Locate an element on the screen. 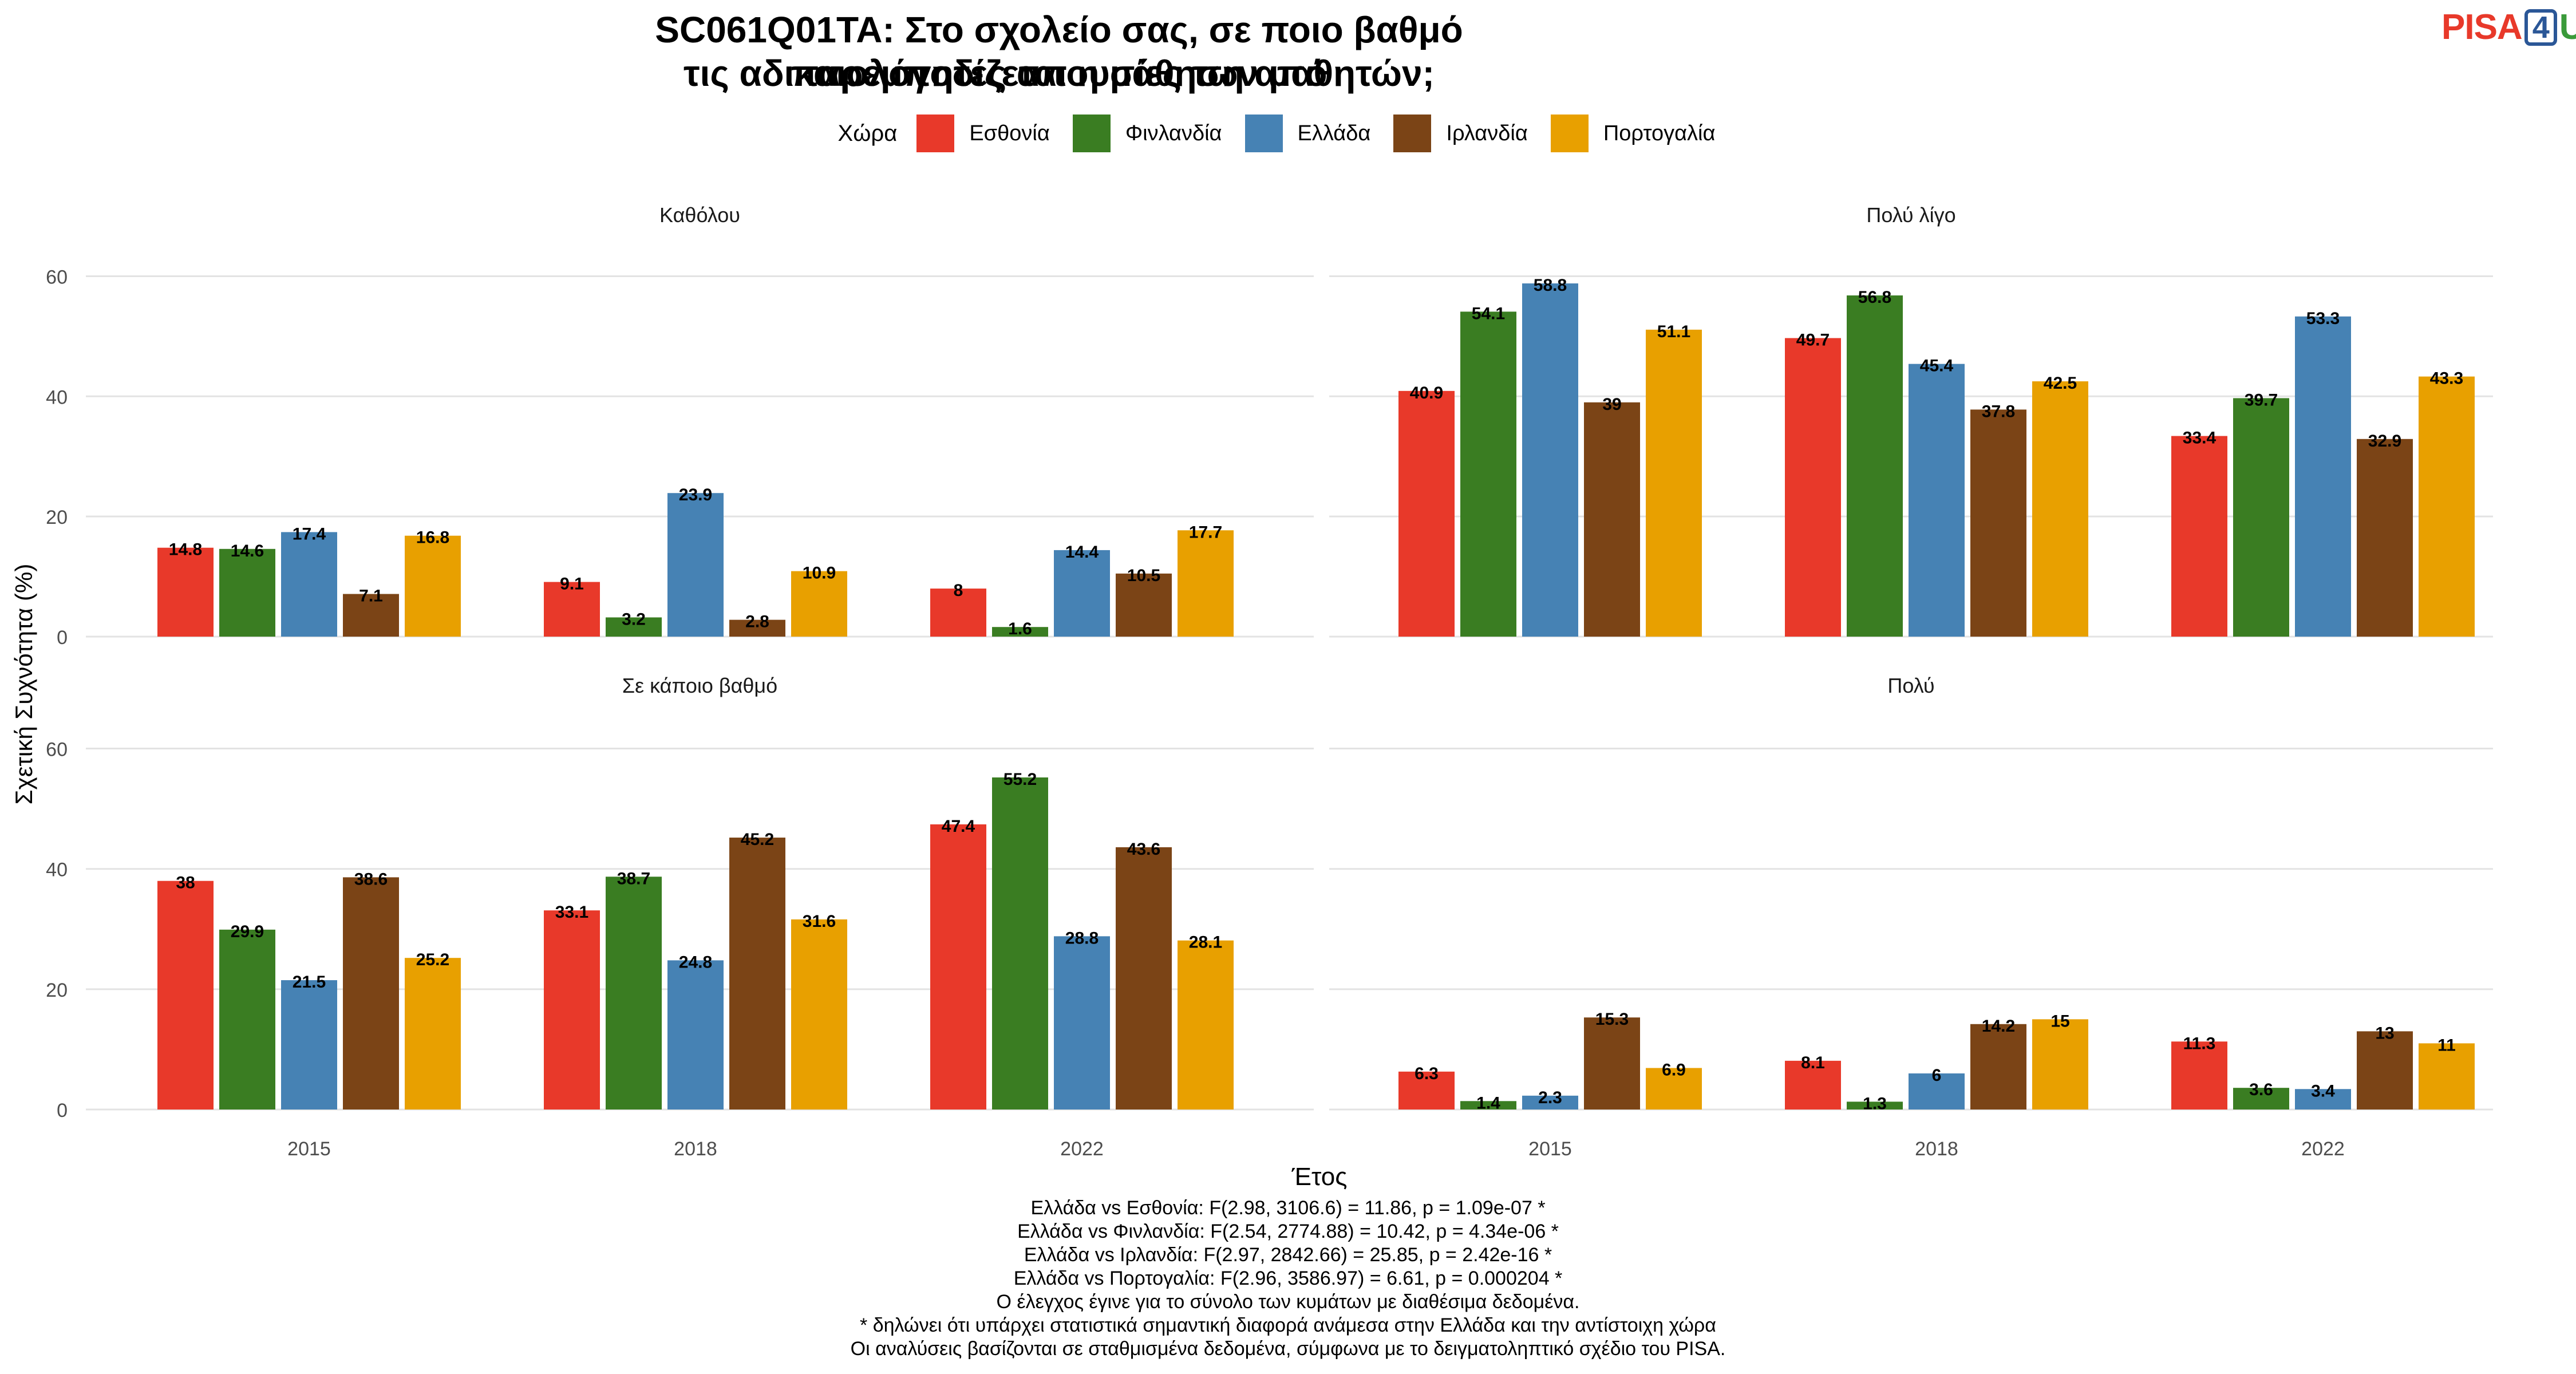 Image resolution: width=2576 pixels, height=1374 pixels. data-label: 11 is located at coordinates (2446, 1045).